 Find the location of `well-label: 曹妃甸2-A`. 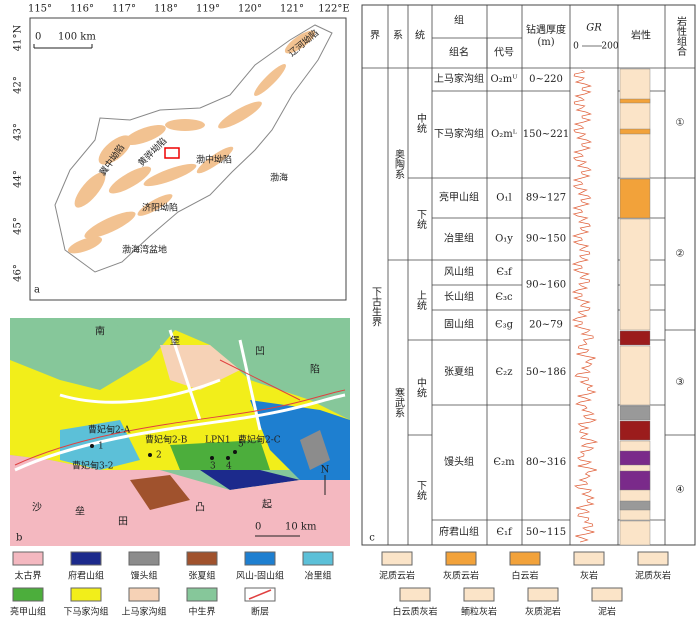

well-label: 曹妃甸2-A is located at coordinates (109, 430).